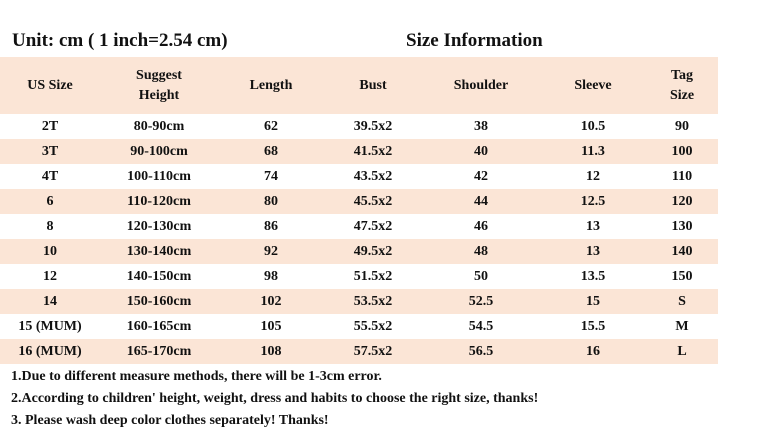 Image resolution: width=776 pixels, height=445 pixels. I want to click on column-header-shoulder: Shoulder, so click(481, 85).